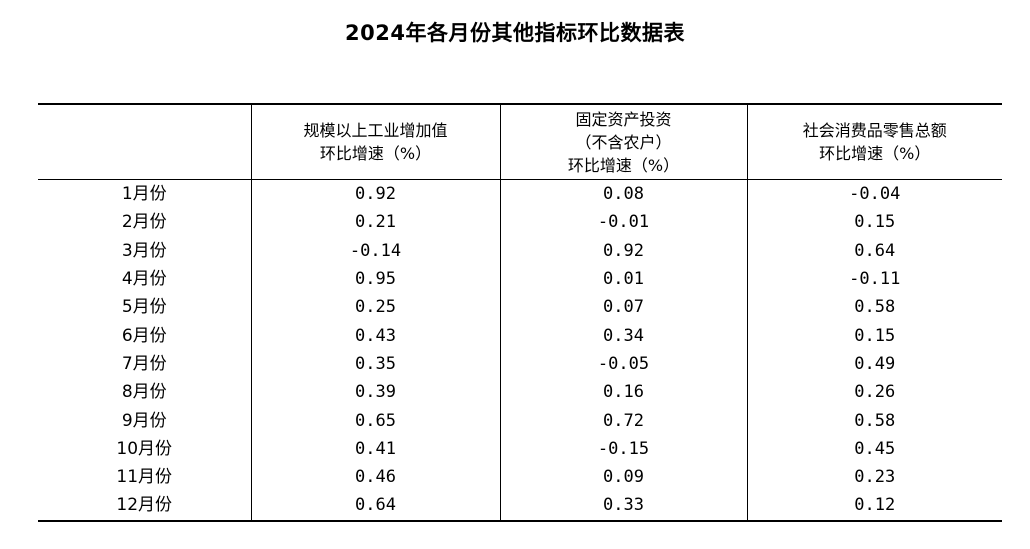  I want to click on header-cell-investment: 固定资产投资 （不含农户） 环比增速（%）, so click(624, 142).